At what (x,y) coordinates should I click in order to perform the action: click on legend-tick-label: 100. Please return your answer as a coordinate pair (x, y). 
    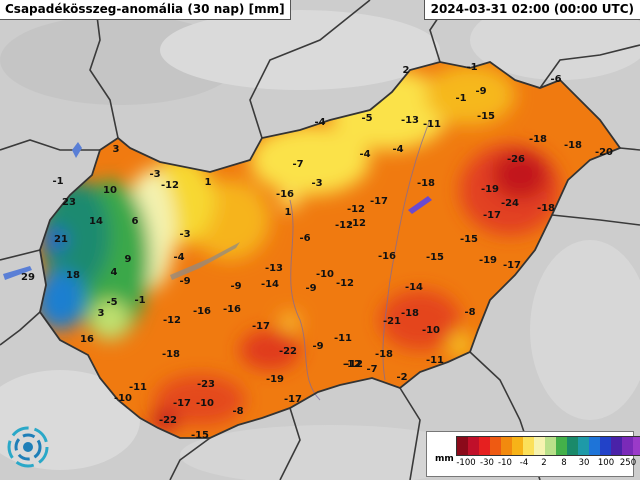
    Looking at the image, I should click on (606, 463).